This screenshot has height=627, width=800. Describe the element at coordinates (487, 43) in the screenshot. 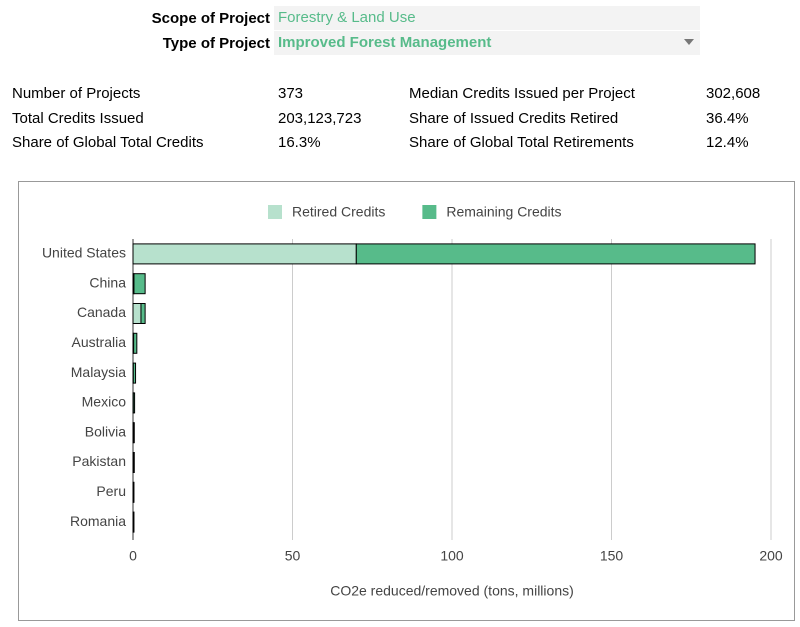

I see `filter-value: Improved Forest Management` at that location.